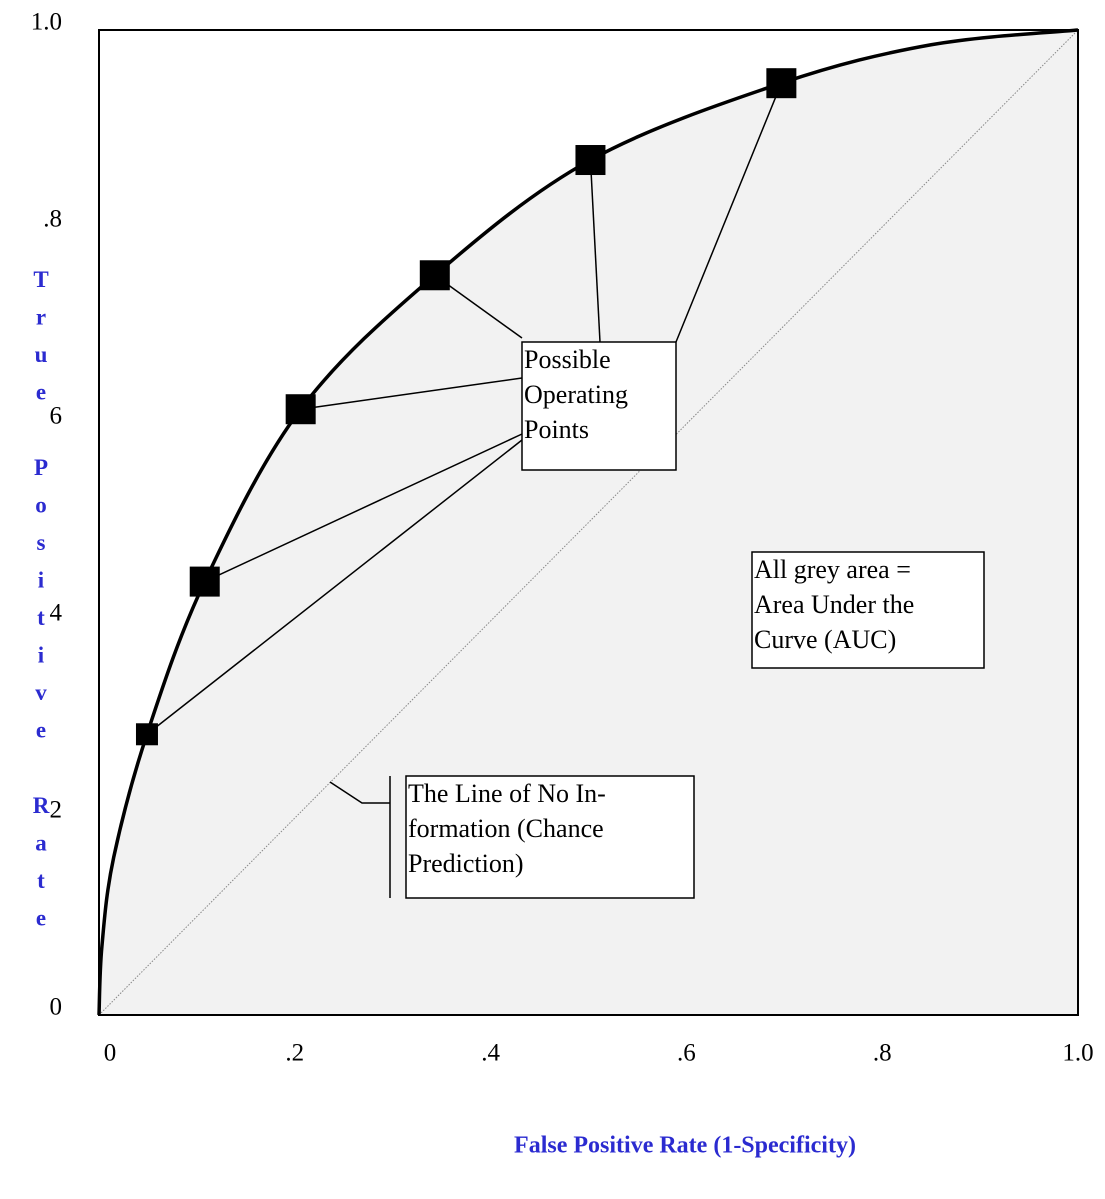 This screenshot has height=1199, width=1105. What do you see at coordinates (294, 1053) in the screenshot?
I see `x-tick-label: .2` at bounding box center [294, 1053].